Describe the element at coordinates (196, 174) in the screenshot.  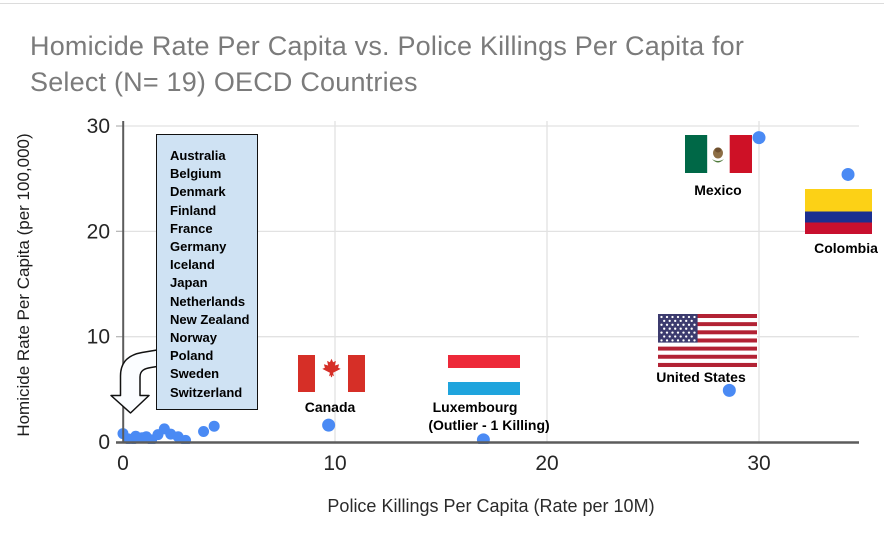
I see `country-list-item: Belgium` at that location.